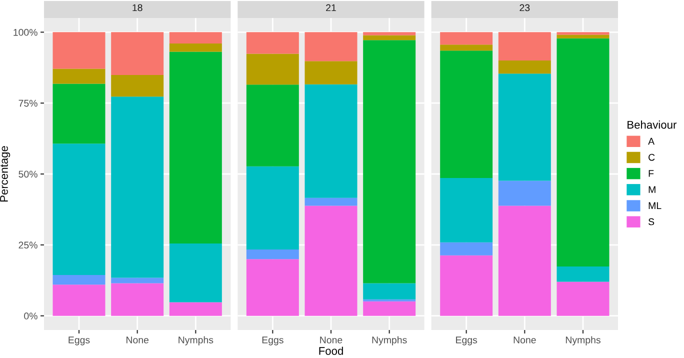  What do you see at coordinates (28, 174) in the screenshot?
I see `y-tick-label: 50%` at bounding box center [28, 174].